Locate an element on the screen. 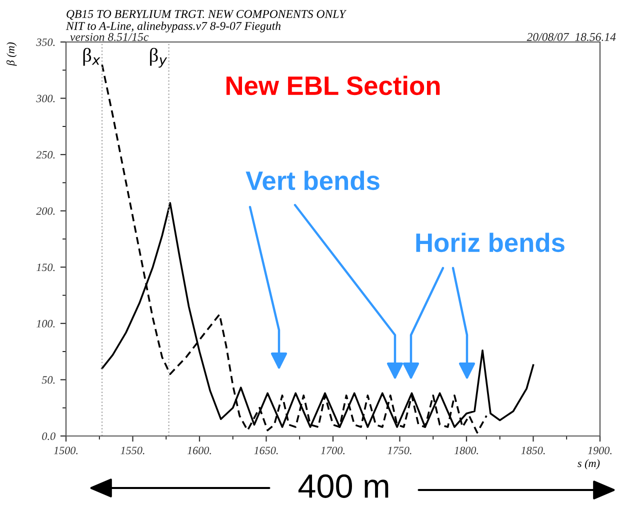  y-tick-label: 100. is located at coordinates (45, 324).